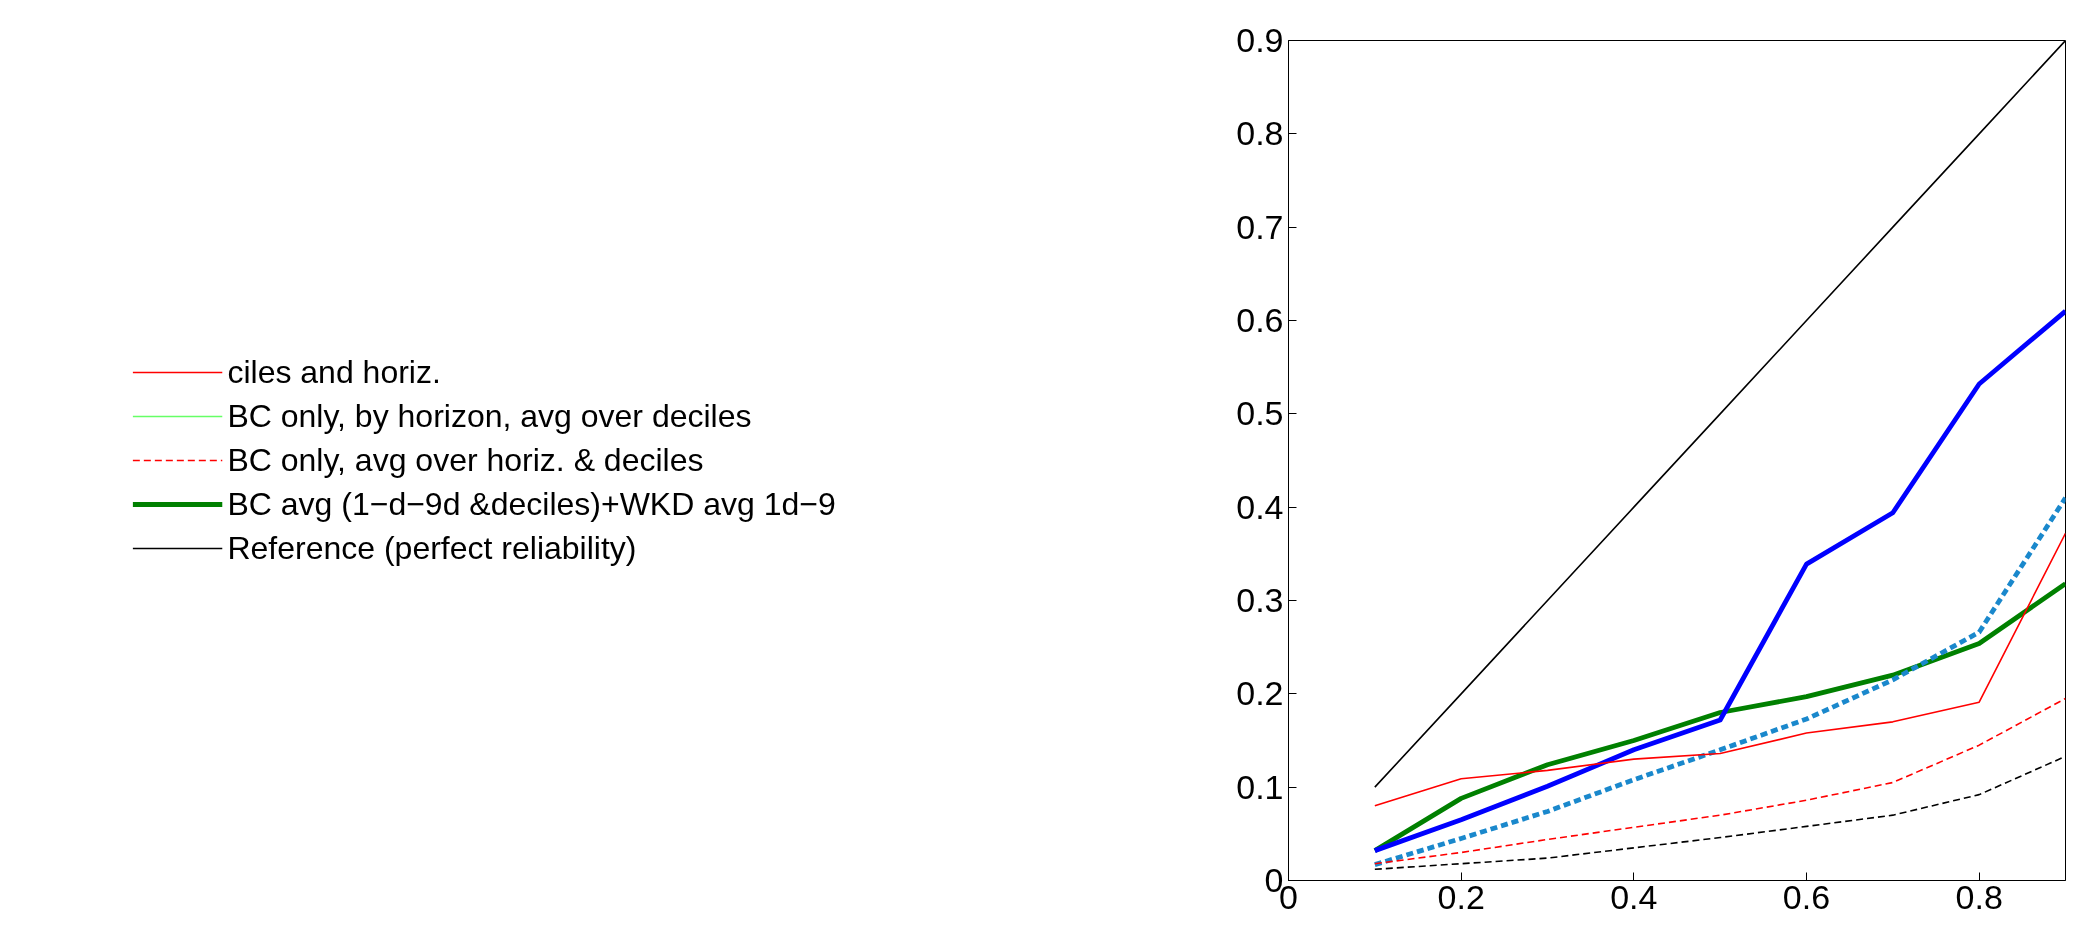 This screenshot has height=940, width=2075. I want to click on legend-label: Reference (perfect reliability), so click(432, 548).